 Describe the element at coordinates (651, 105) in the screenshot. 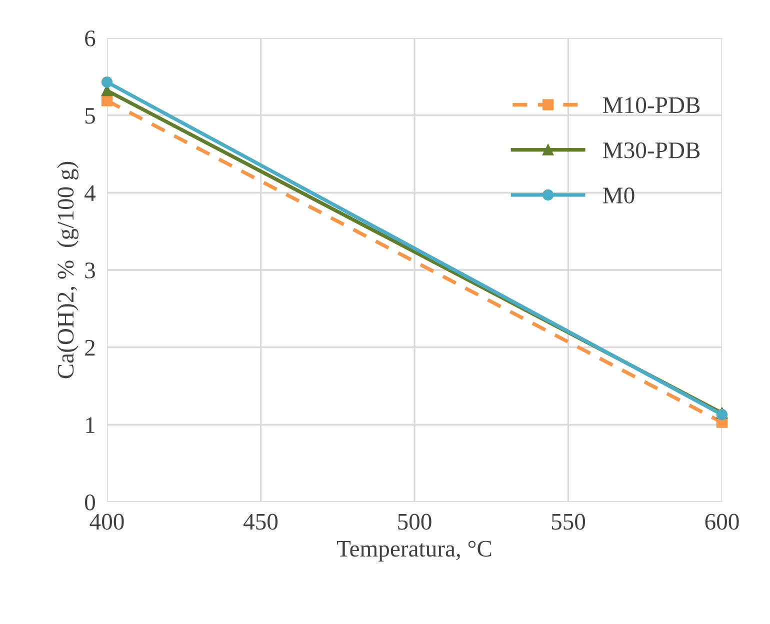

I see `legend-label: M10-PDB` at that location.